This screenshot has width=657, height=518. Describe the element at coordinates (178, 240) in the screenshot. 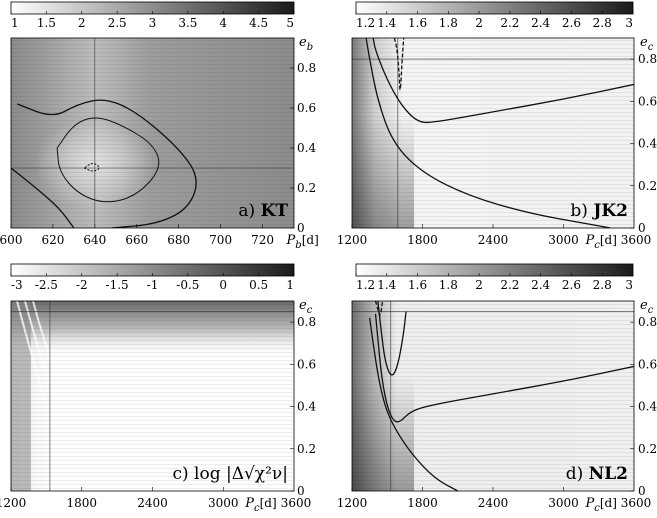

I see `x-tick-label: 680` at that location.